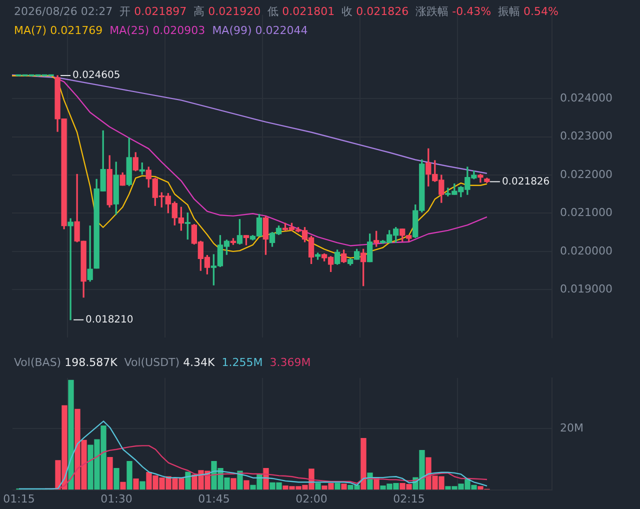 Image resolution: width=640 pixels, height=509 pixels. I want to click on annotation: 低 0.021801, so click(301, 11).